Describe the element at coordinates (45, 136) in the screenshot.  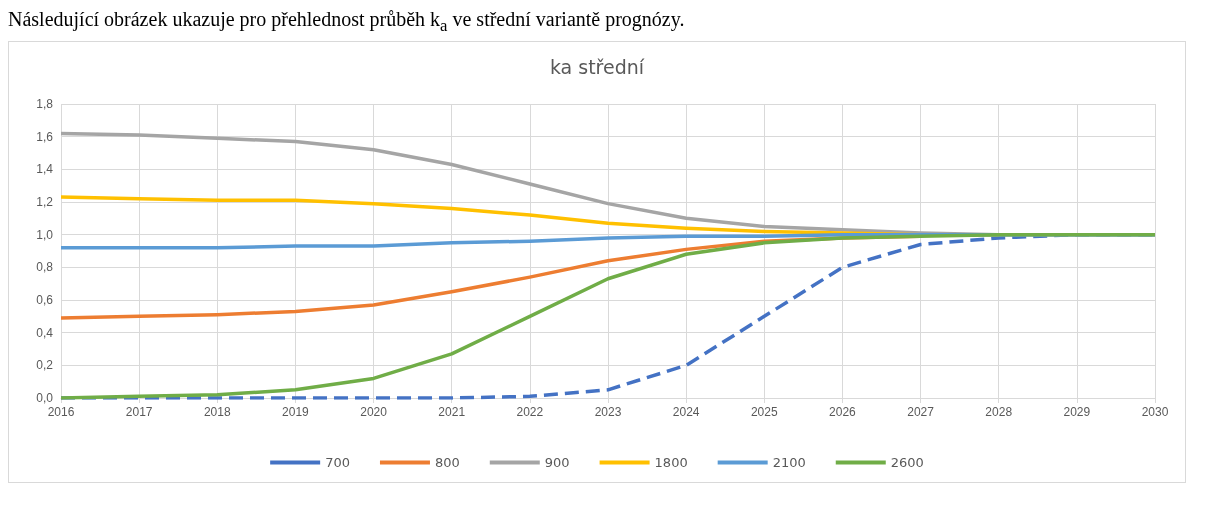
I see `y-tick-label: 1,6` at that location.